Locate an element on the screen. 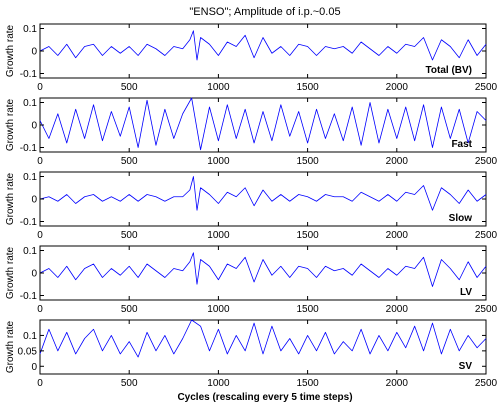 This screenshot has width=502, height=404. panel-label: Total (BV) is located at coordinates (449, 70).